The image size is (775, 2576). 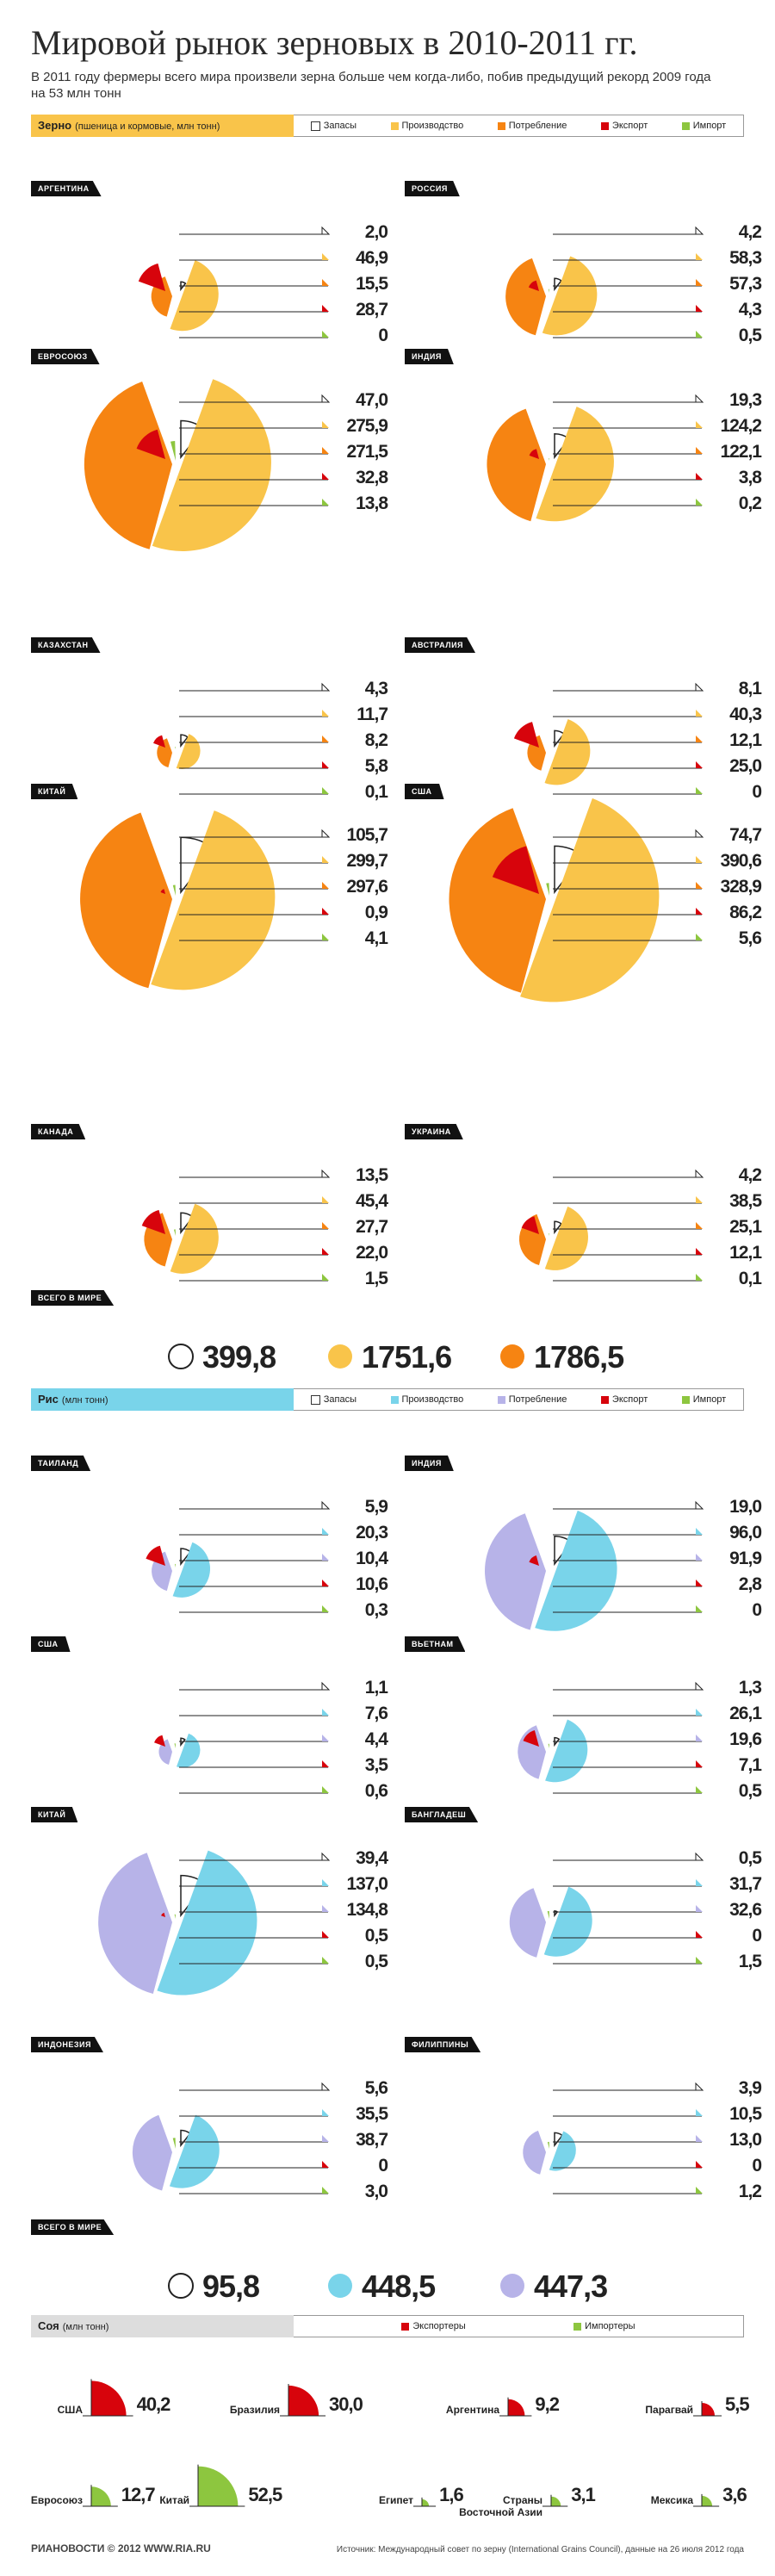 I want to click on soy-country-label: Парагвай, so click(x=669, y=2410).